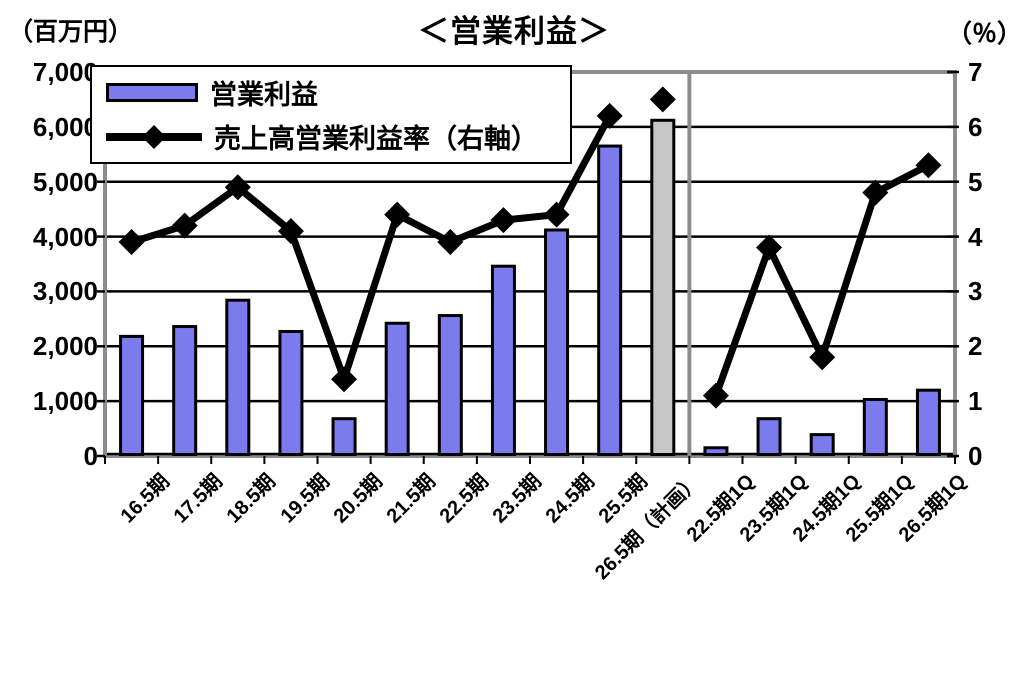 The image size is (1028, 688). Describe the element at coordinates (875, 426) in the screenshot. I see `bar-25.5期1Q` at that location.